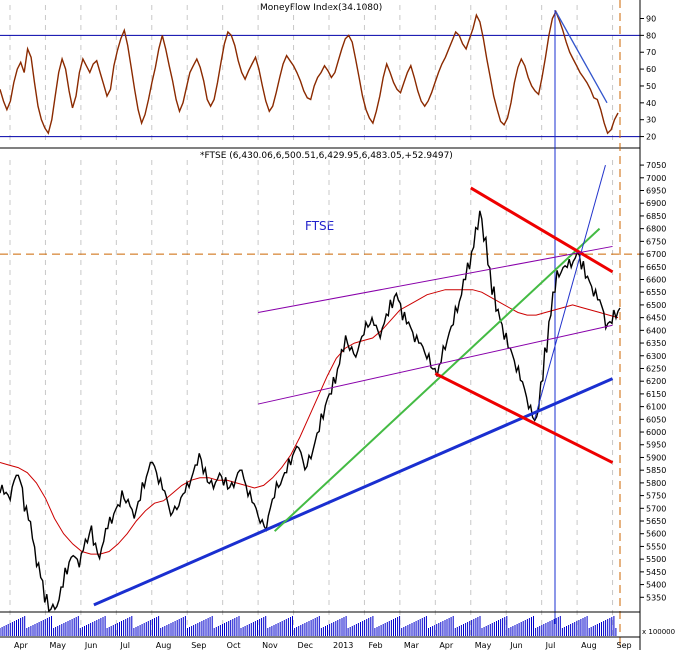 Image resolution: width=677 pixels, height=650 pixels. I want to click on price-y-tick-label: 6450, so click(656, 318).